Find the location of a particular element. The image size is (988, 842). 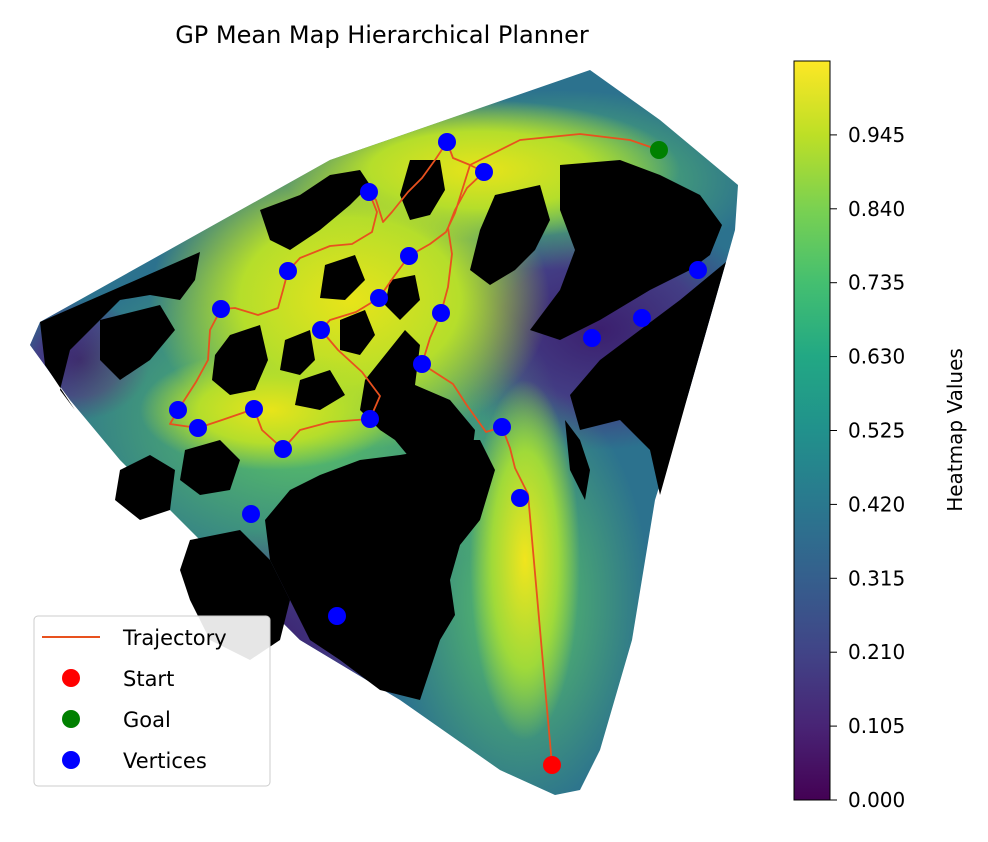

legend-label-goal: Goal is located at coordinates (147, 720).